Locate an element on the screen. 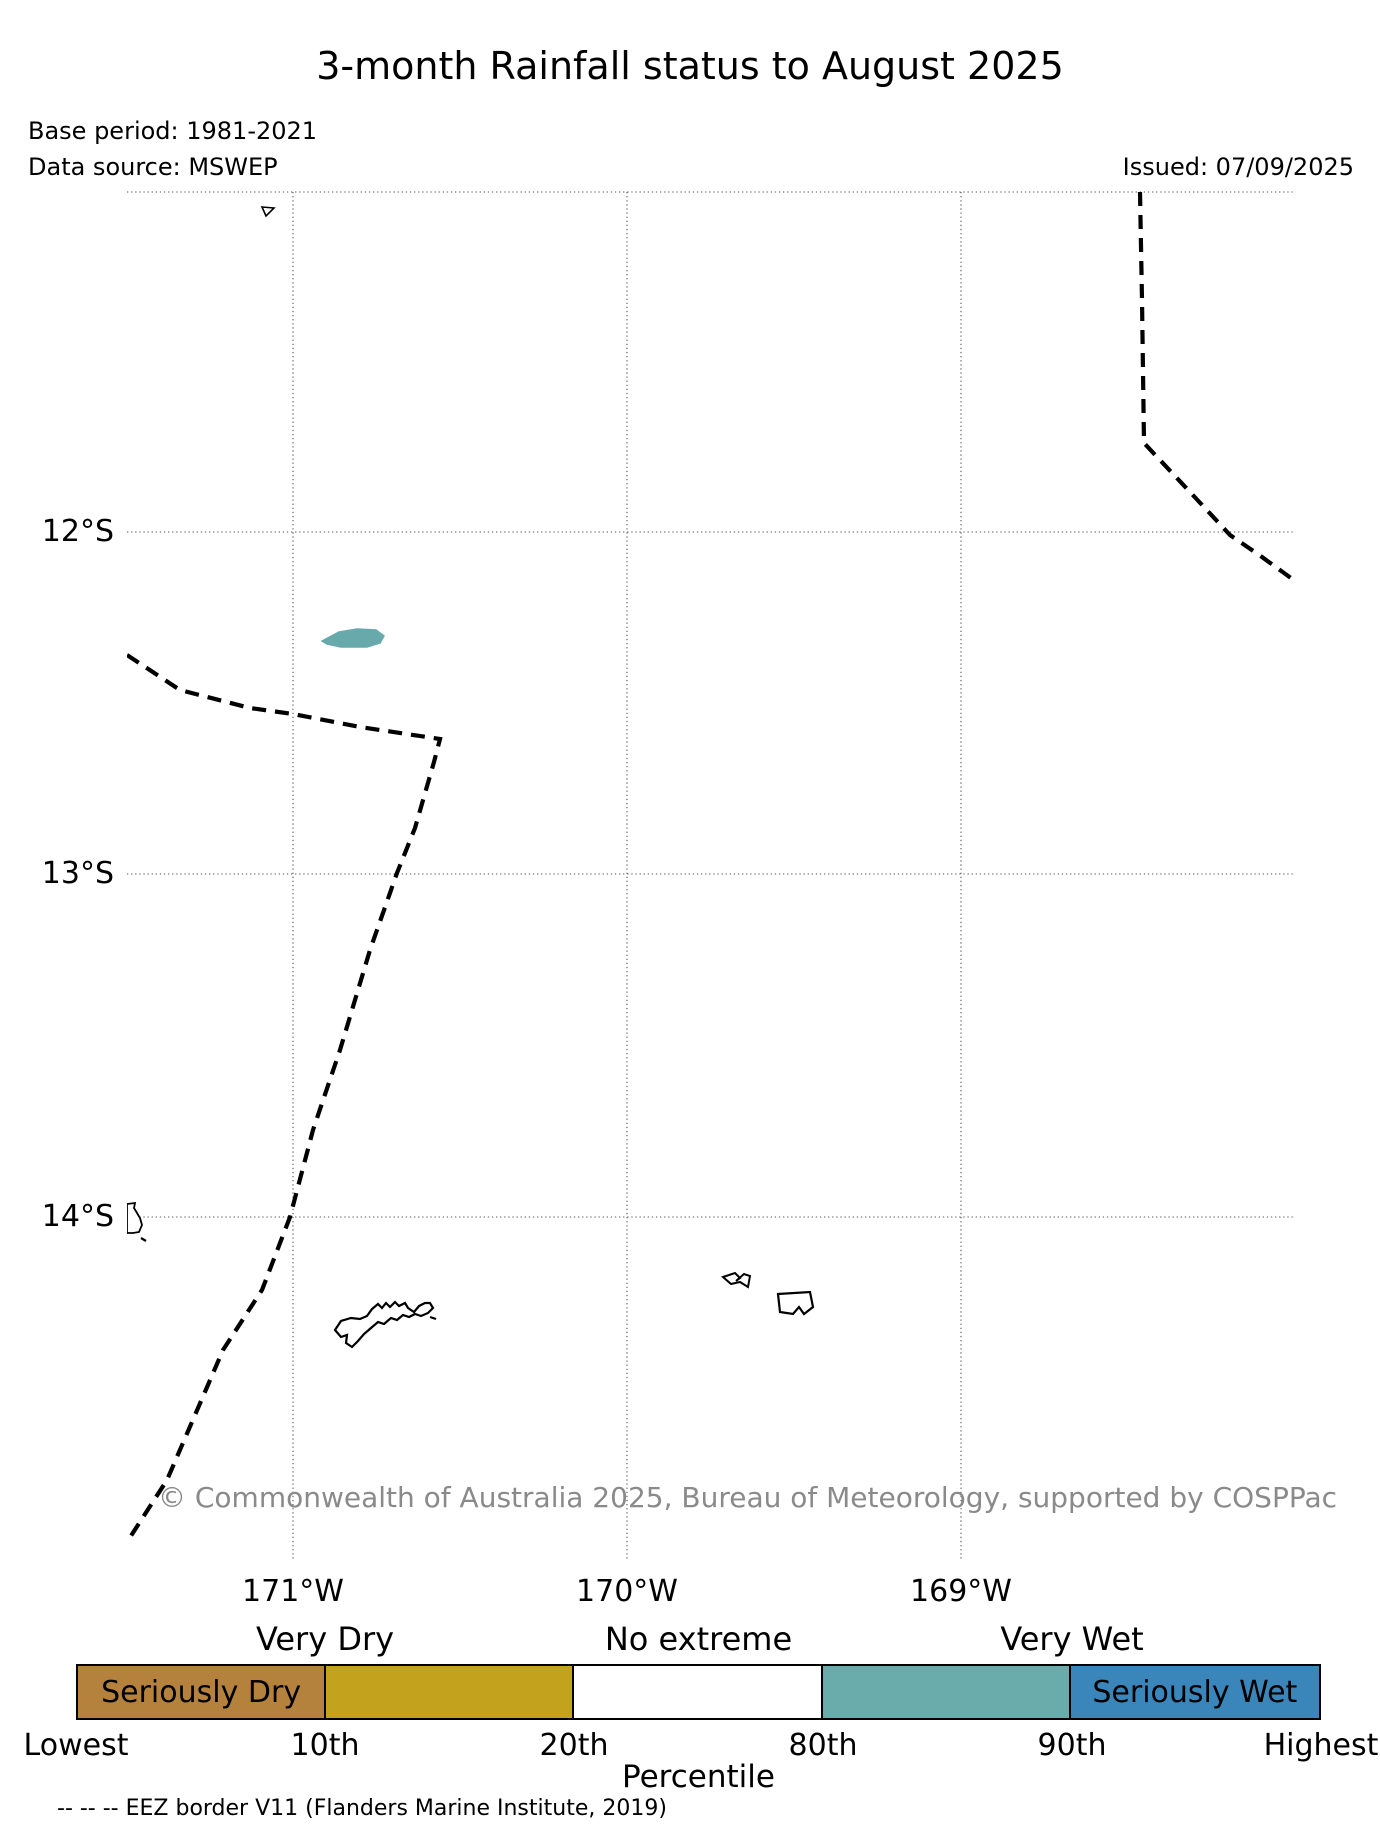 This screenshot has height=1839, width=1380. percentile-color-bar: Seriously Dry Seriously Wet is located at coordinates (698, 1692).